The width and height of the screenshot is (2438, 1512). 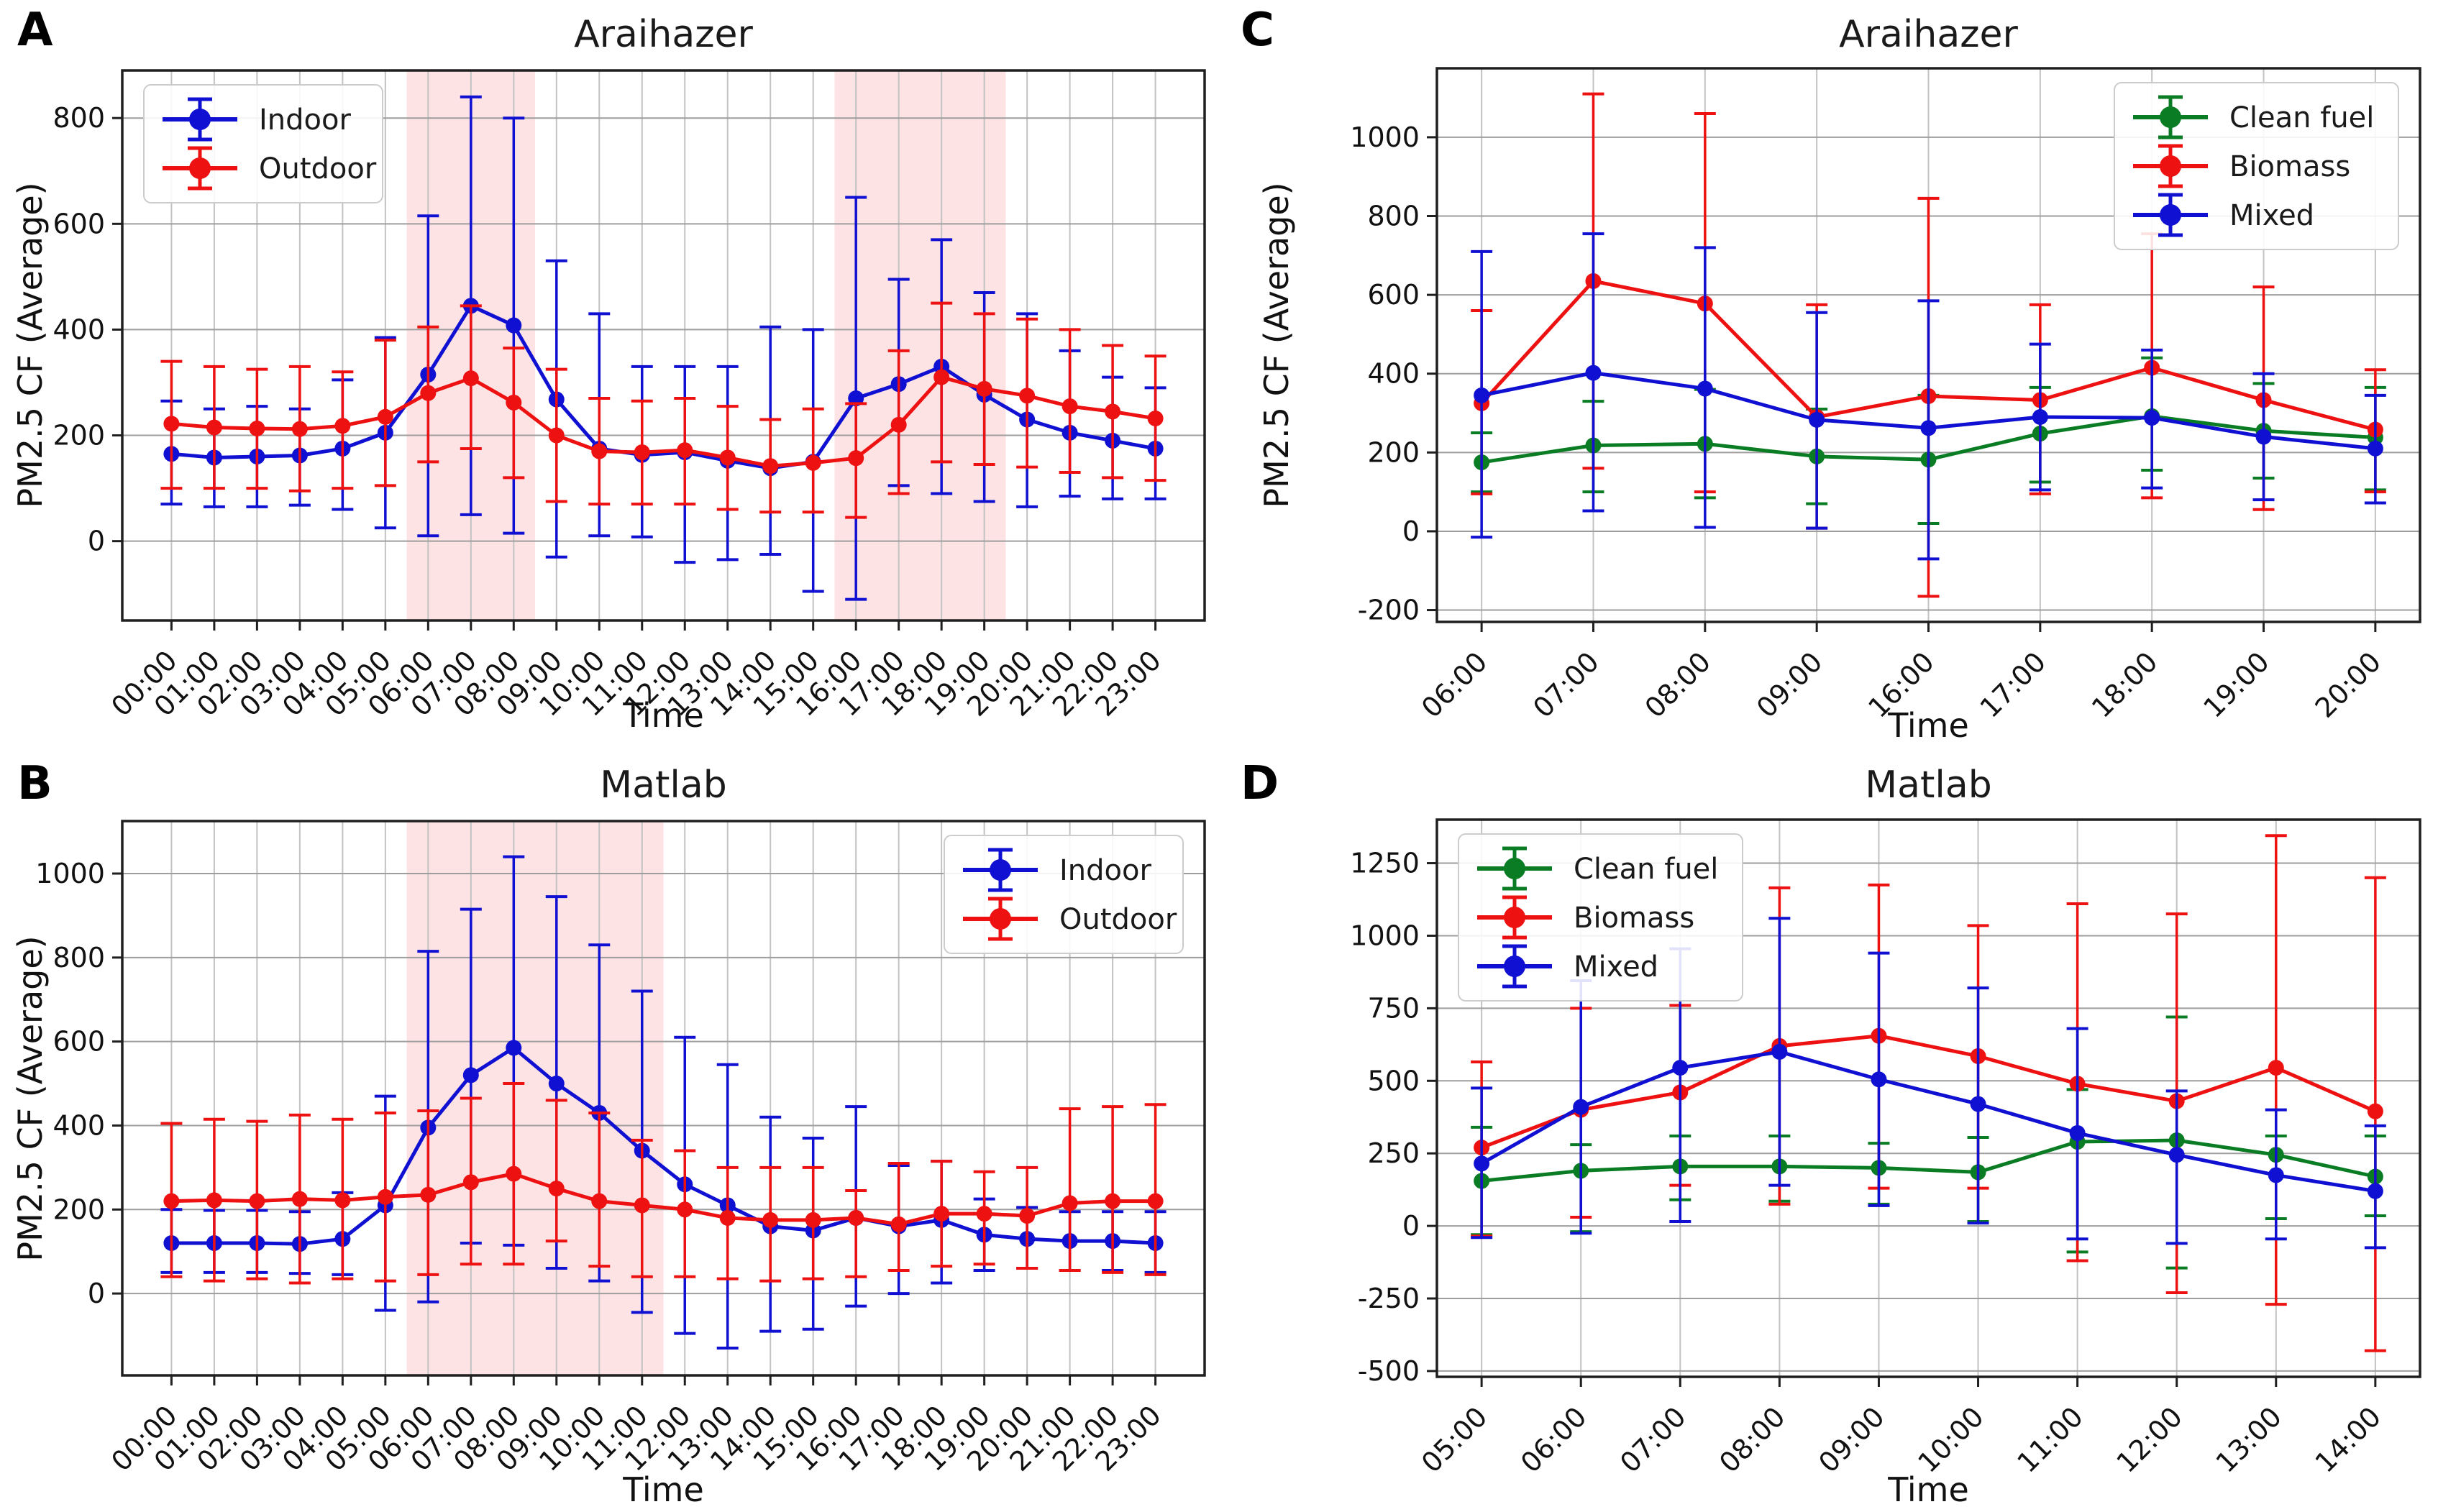 I want to click on y-tick-label: 1000, so click(x=1385, y=137).